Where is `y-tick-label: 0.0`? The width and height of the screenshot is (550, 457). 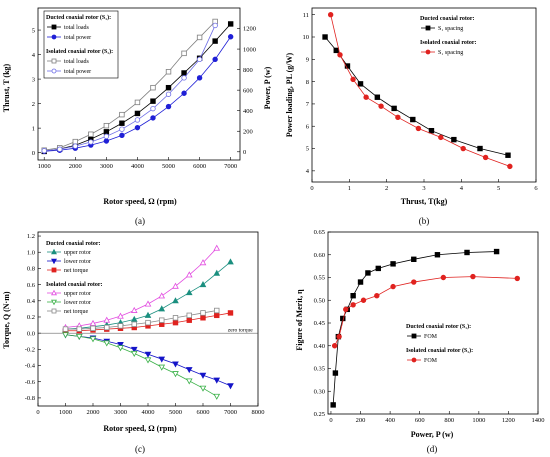 y-tick-label: 0.0 is located at coordinates (31, 333).